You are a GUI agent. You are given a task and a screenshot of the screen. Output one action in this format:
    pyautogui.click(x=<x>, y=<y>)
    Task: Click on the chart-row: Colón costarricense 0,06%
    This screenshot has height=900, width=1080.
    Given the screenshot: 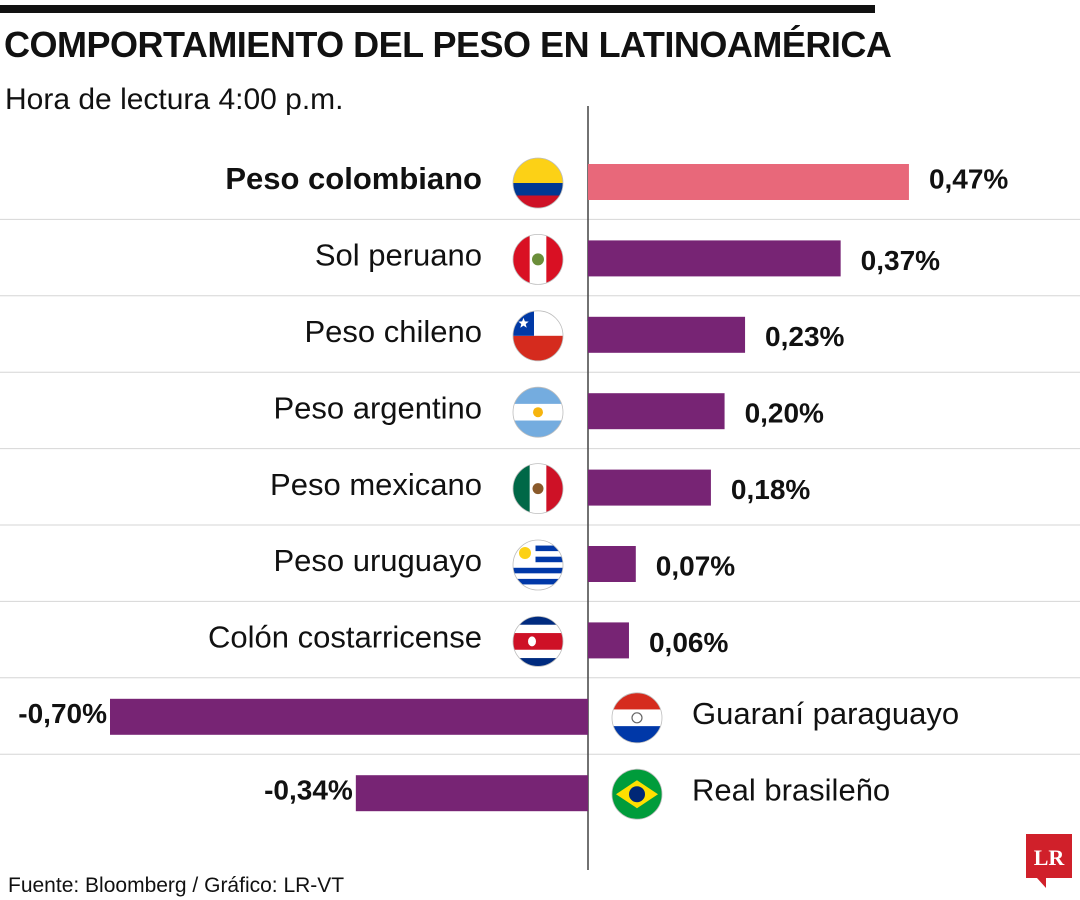 What is the action you would take?
    pyautogui.click(x=468, y=641)
    